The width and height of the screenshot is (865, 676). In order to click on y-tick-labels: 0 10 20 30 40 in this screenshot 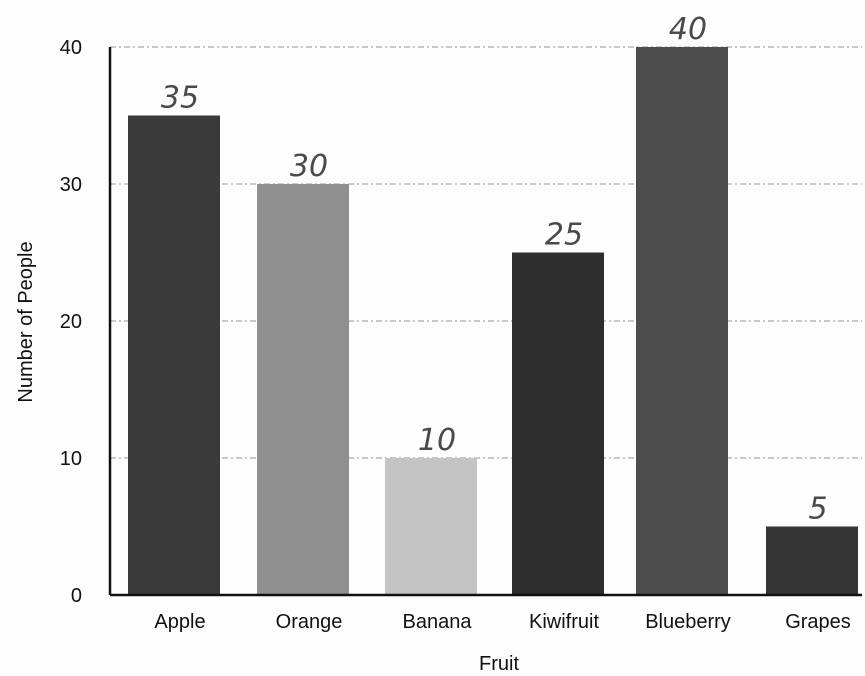, I will do `click(71, 322)`.